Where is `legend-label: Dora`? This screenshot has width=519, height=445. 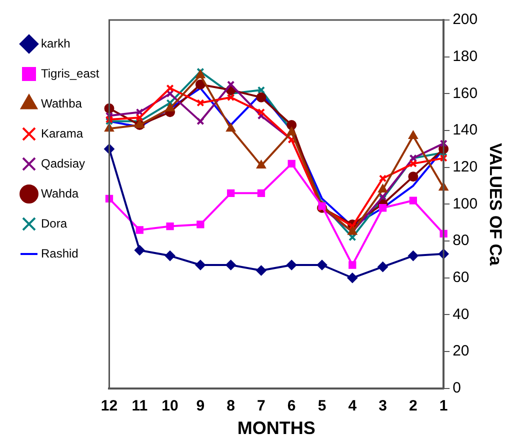 legend-label: Dora is located at coordinates (54, 223).